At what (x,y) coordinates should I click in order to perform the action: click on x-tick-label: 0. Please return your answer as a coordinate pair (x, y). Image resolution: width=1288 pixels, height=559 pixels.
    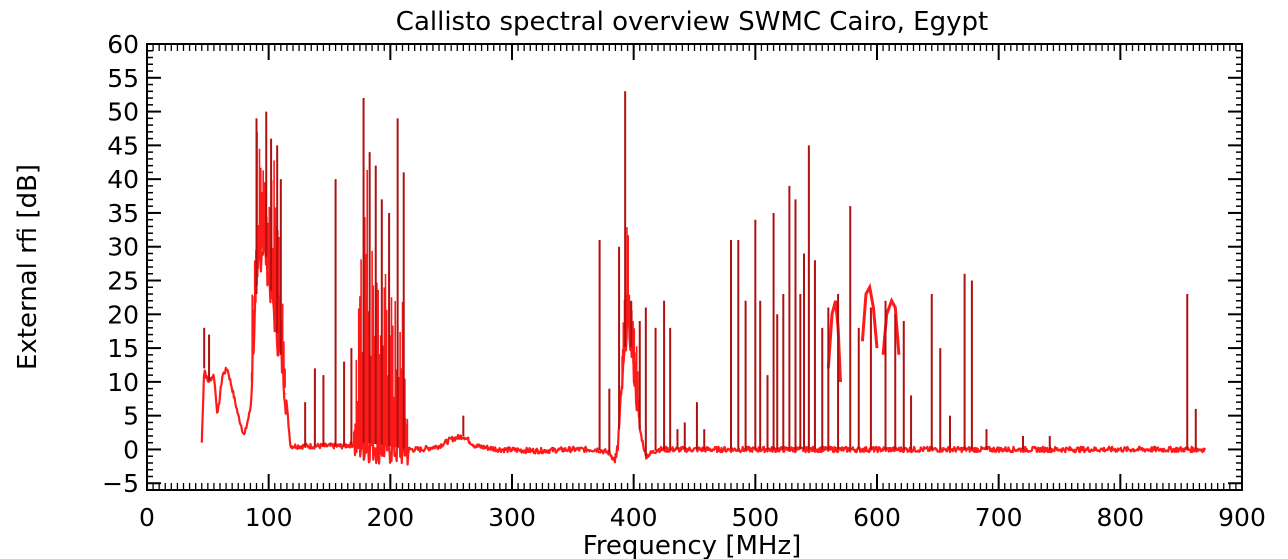
    Looking at the image, I should click on (147, 517).